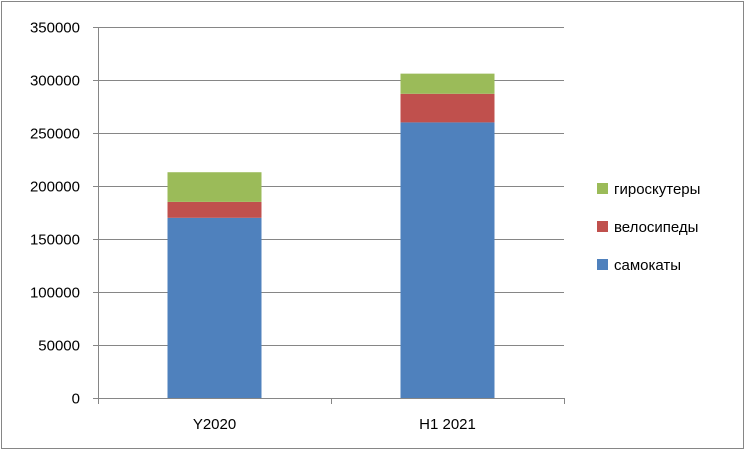 The width and height of the screenshot is (747, 452). I want to click on y-tick-label: 100000, so click(55, 293).